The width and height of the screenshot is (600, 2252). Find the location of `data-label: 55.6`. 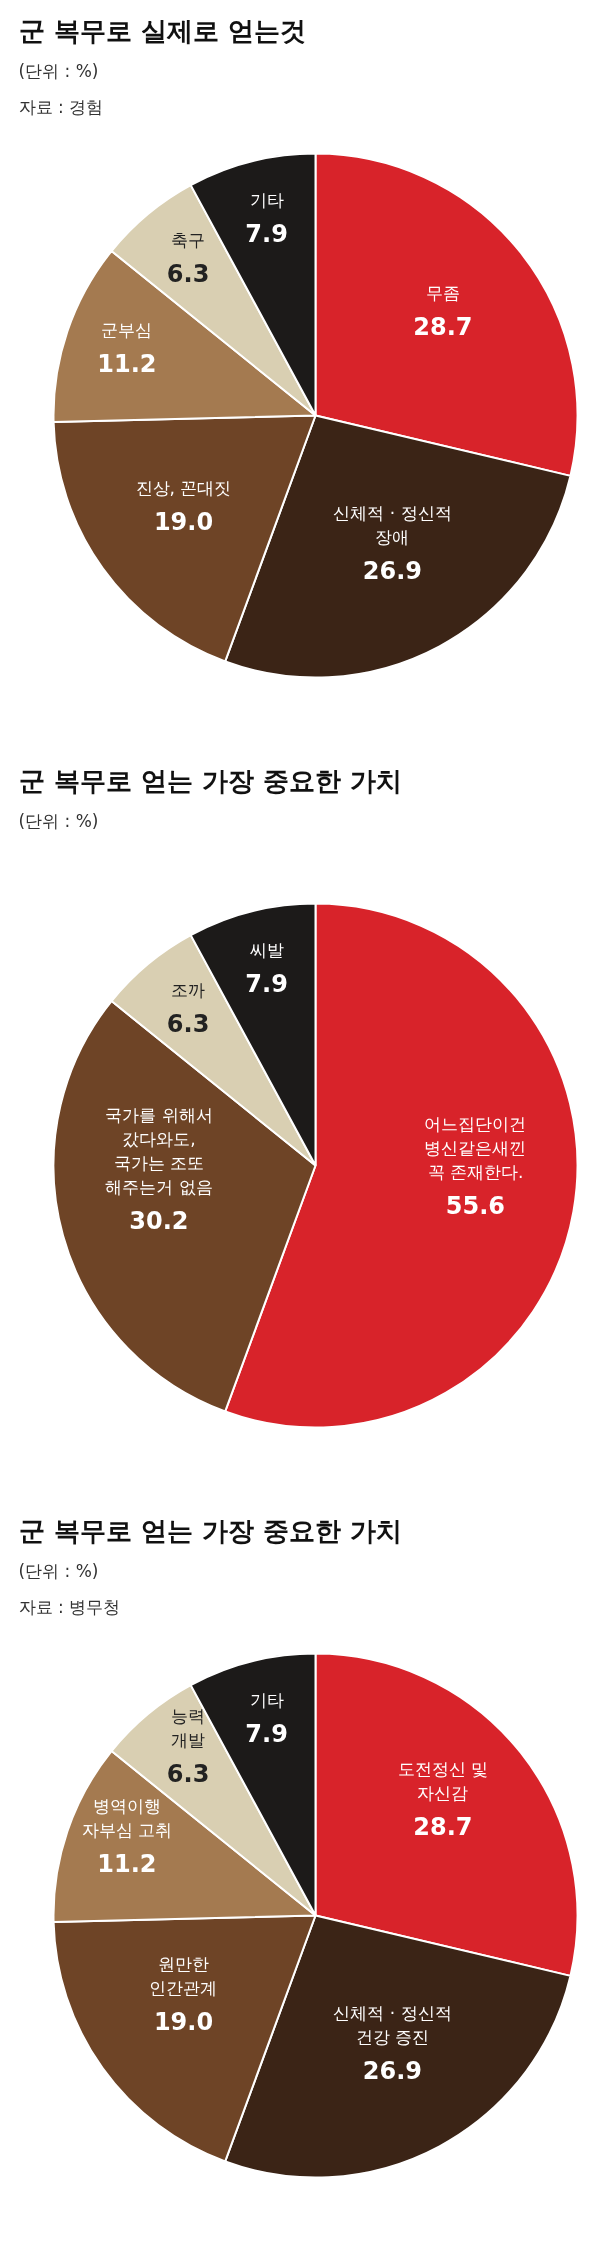

data-label: 55.6 is located at coordinates (475, 1205).